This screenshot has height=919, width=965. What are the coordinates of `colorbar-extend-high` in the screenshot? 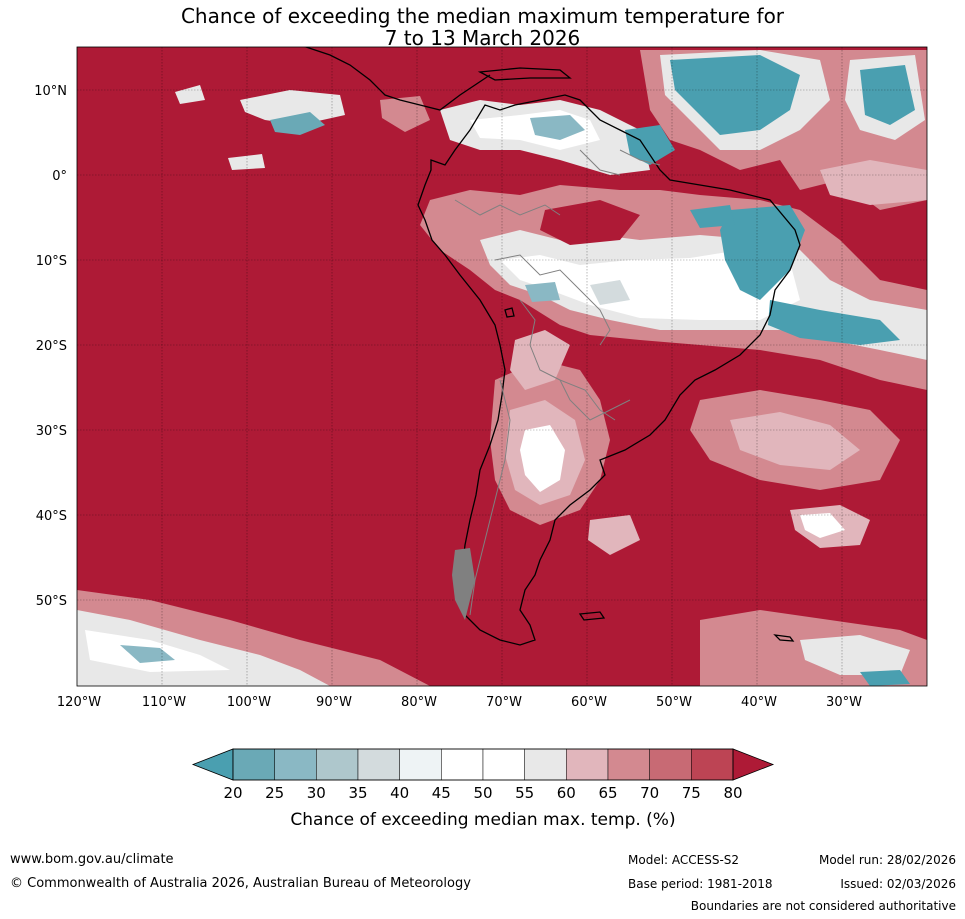 It's located at (753, 764).